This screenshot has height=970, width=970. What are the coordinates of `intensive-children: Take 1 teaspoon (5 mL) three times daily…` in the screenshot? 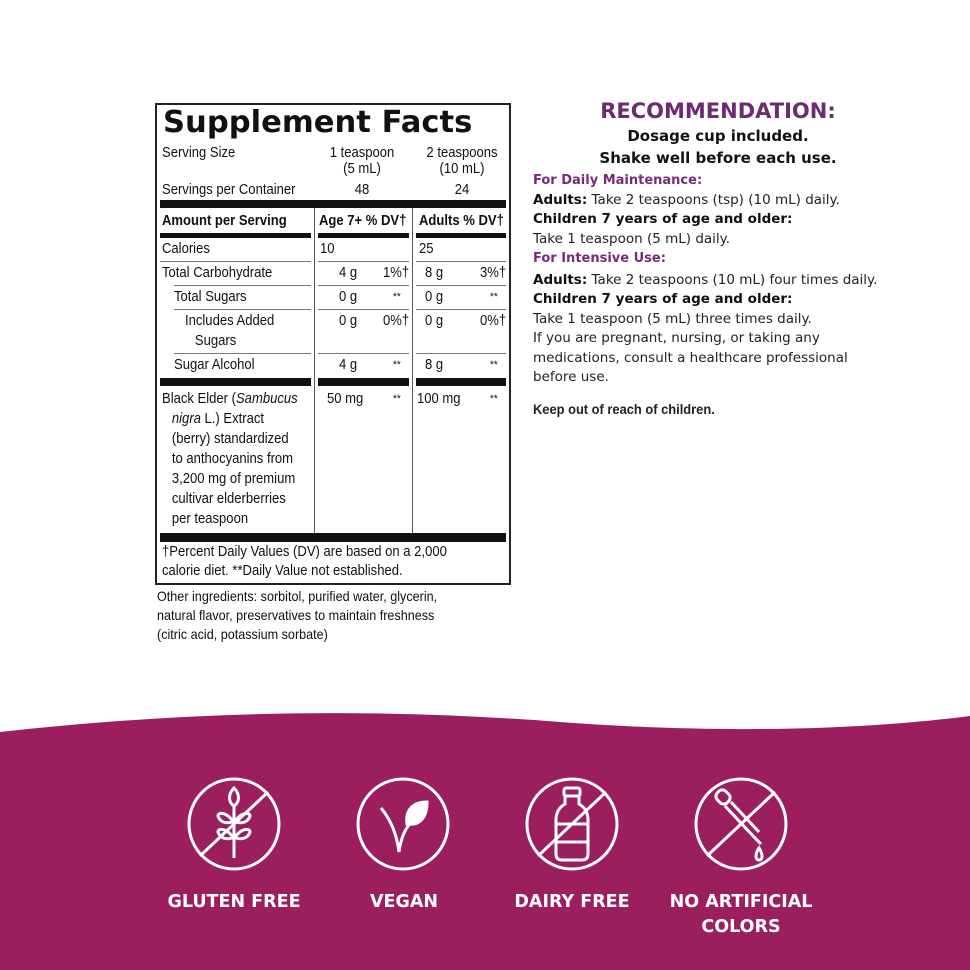 It's located at (672, 318).